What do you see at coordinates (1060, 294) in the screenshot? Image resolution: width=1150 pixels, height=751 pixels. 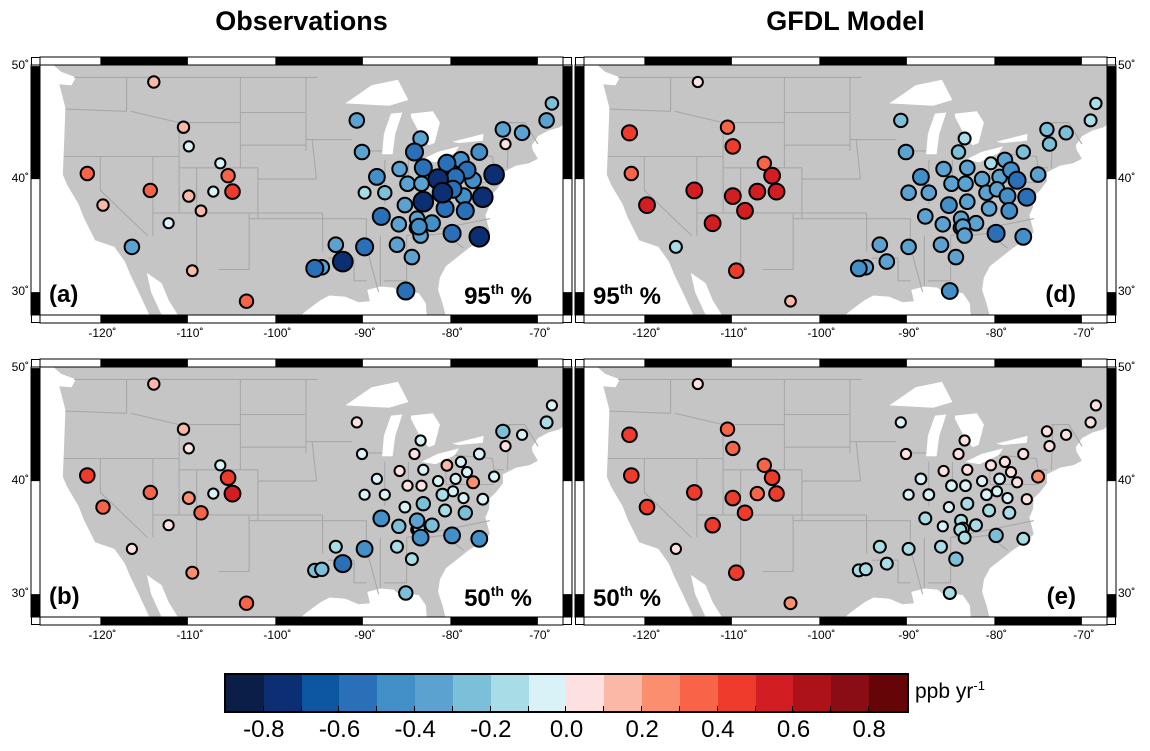 I see `panel-letter: (d)` at bounding box center [1060, 294].